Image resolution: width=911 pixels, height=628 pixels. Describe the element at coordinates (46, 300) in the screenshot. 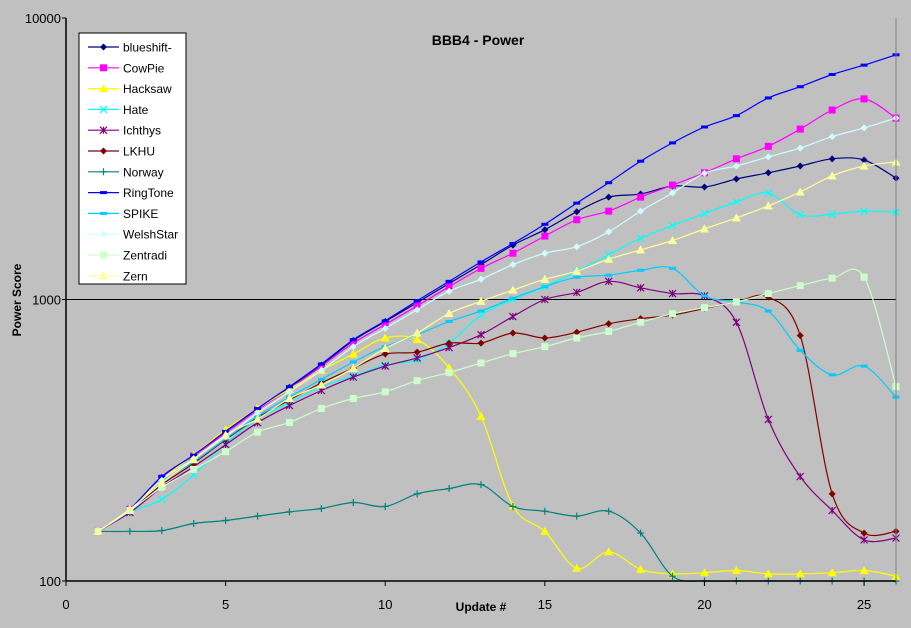

I see `y-tick-label: 1000` at that location.